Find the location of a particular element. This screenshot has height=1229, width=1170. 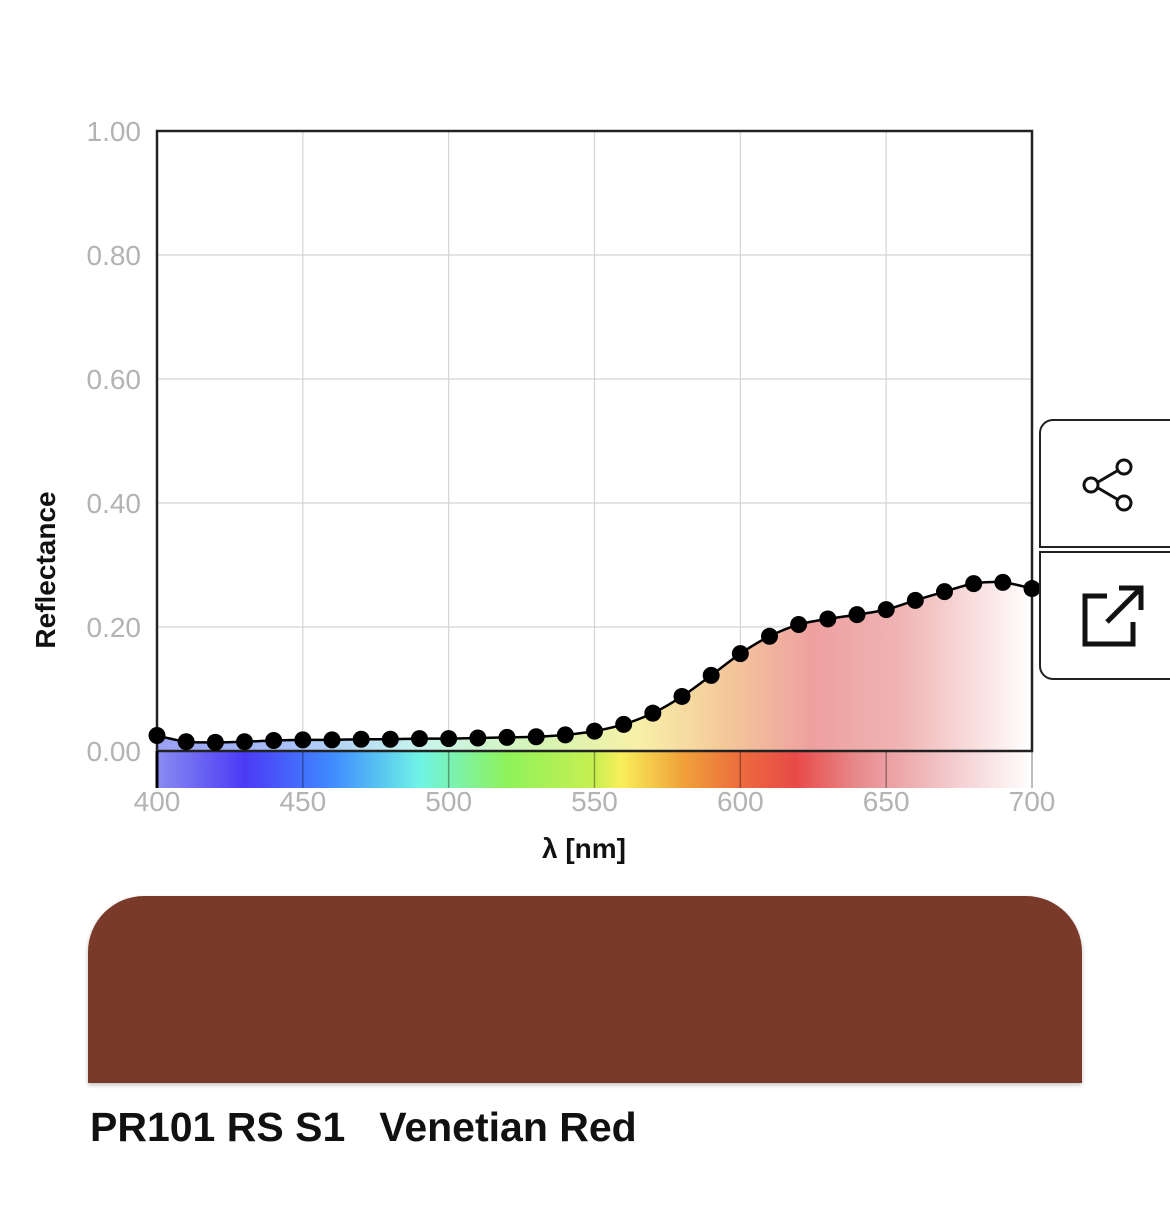

share-button is located at coordinates (1104, 483).